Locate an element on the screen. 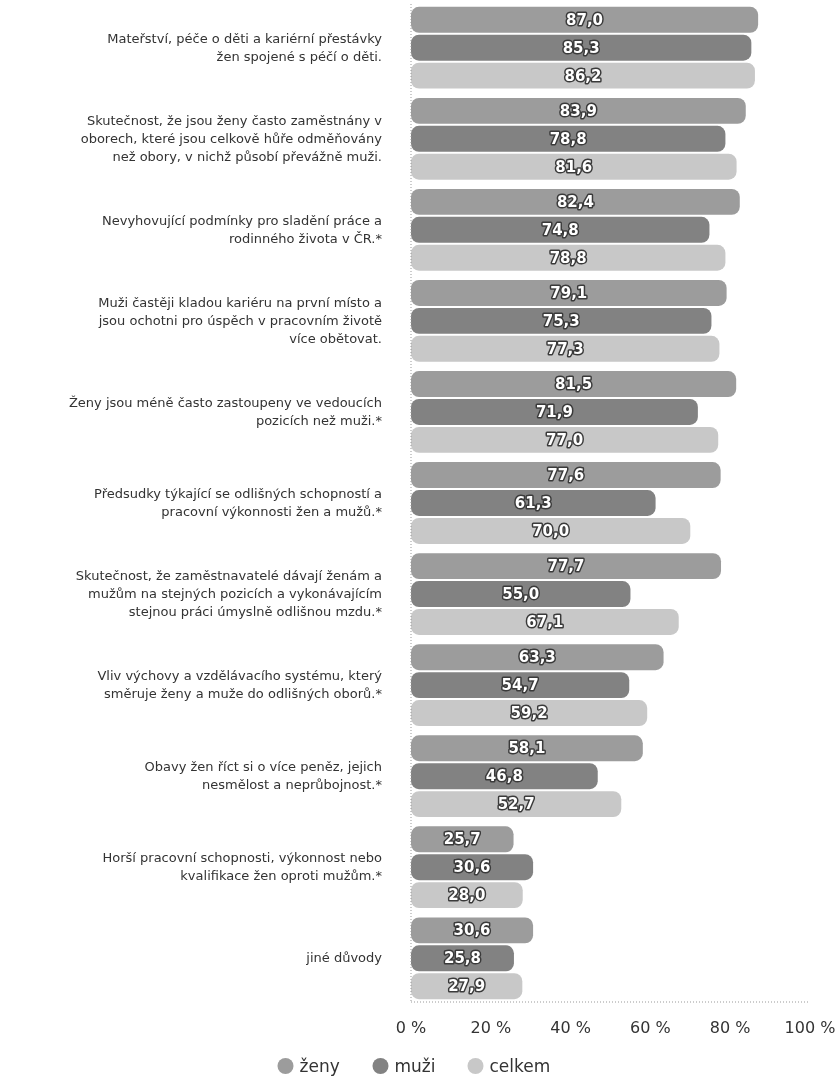 The height and width of the screenshot is (1090, 836). x-tick-label: 100 % is located at coordinates (810, 1027).